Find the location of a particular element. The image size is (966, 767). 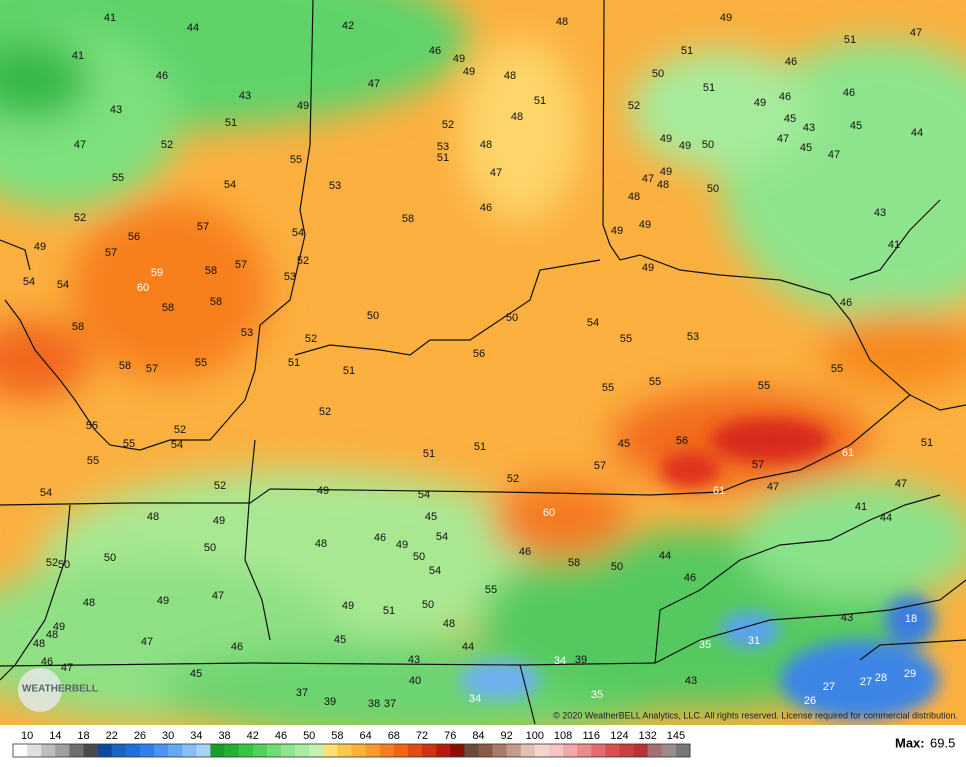

legend-tick-label: 38 is located at coordinates (224, 736).